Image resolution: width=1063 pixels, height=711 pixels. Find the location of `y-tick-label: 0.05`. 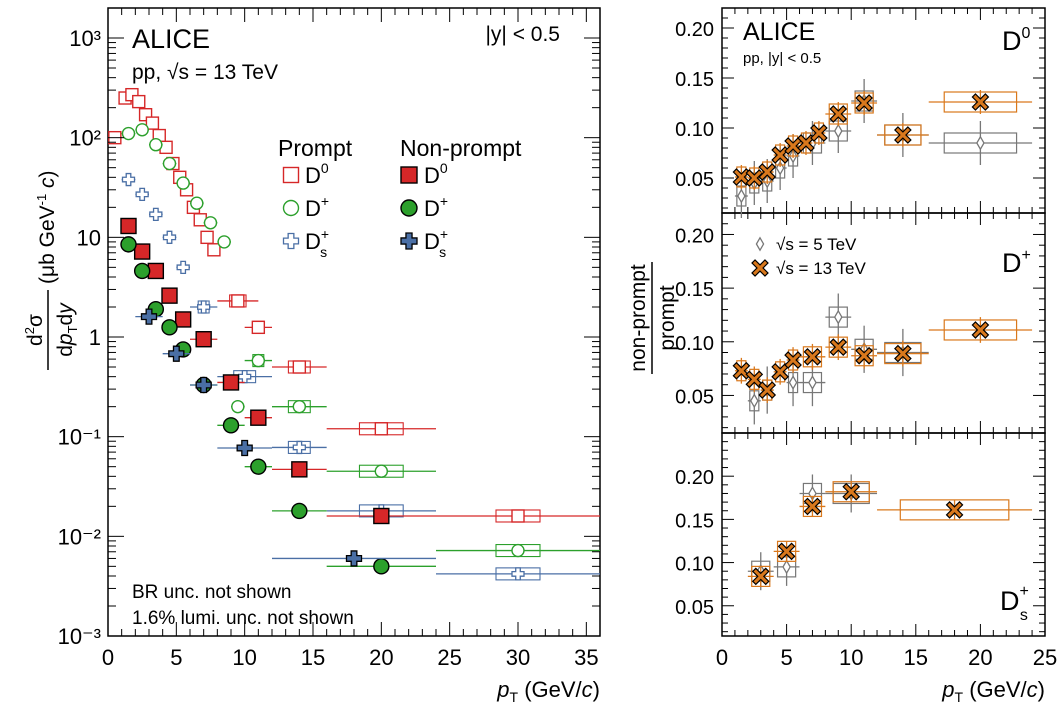

y-tick-label: 0.05 is located at coordinates (694, 180).